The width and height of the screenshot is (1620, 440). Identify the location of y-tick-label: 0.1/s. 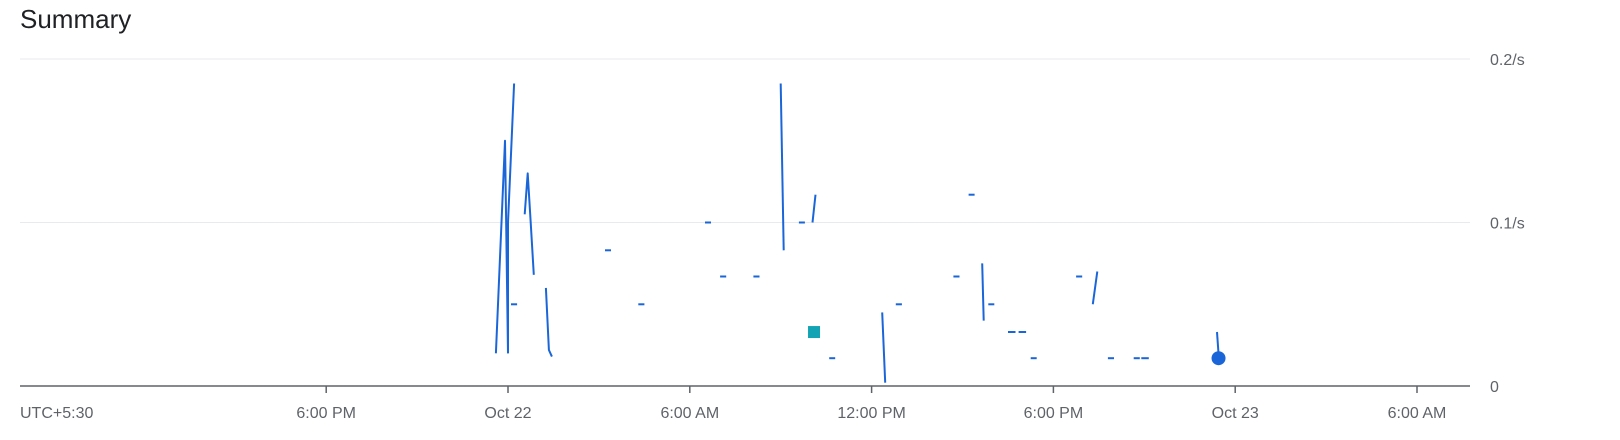
(1507, 224).